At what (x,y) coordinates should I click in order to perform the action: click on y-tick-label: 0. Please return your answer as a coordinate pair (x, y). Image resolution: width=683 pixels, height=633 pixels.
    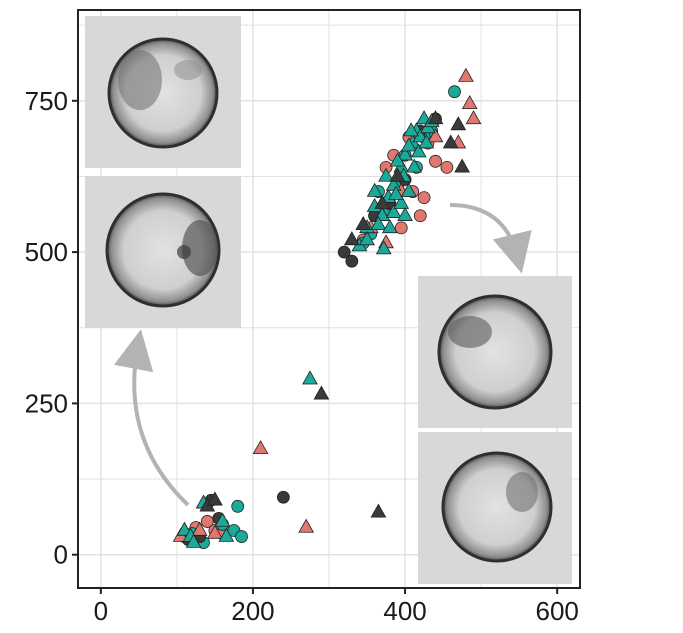
    Looking at the image, I should click on (61, 555).